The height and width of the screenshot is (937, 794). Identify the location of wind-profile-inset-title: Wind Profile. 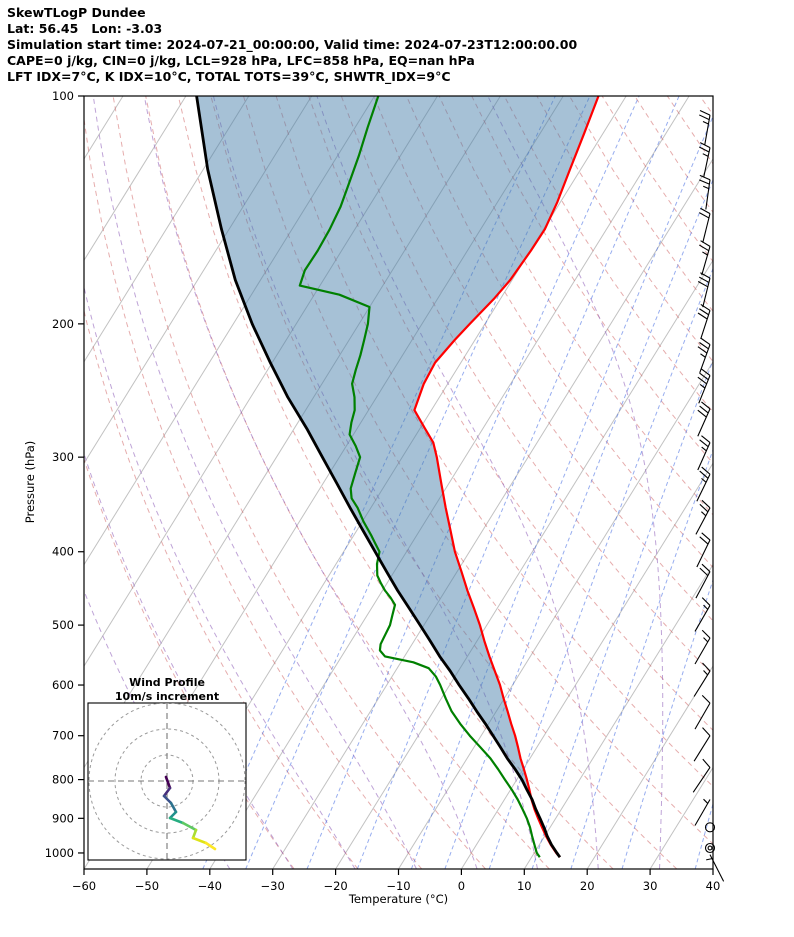
(167, 682).